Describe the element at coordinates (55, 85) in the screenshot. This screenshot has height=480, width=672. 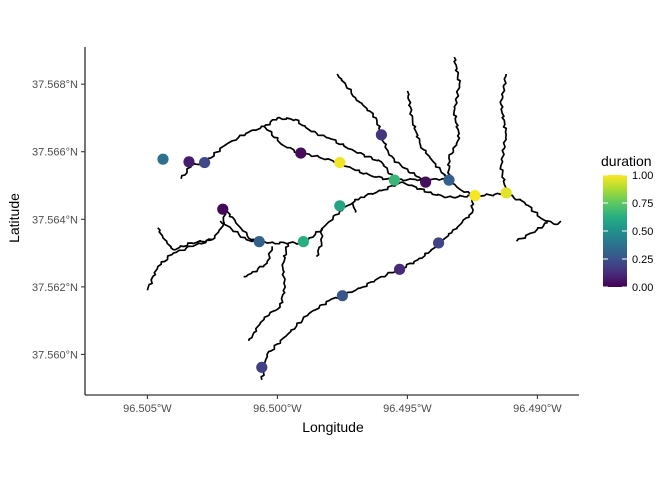
I see `y-tick-label: 37.568°N` at that location.